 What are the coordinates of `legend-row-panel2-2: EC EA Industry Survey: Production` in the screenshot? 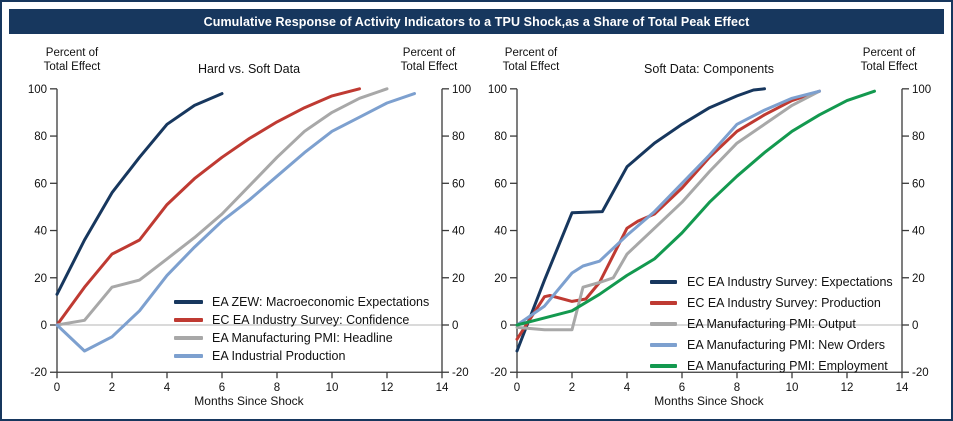 It's located at (771, 302).